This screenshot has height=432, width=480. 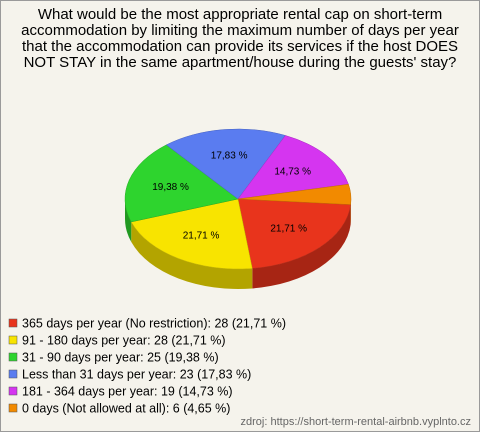 I want to click on legend-entry: Less than 31 days per year: 23 (17,83 %), so click(x=136, y=374).